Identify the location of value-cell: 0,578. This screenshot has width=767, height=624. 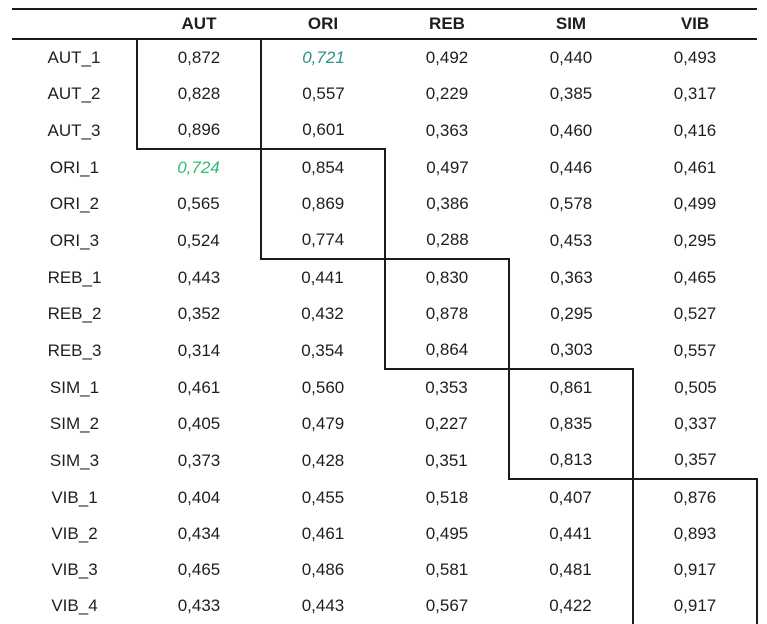
(571, 203).